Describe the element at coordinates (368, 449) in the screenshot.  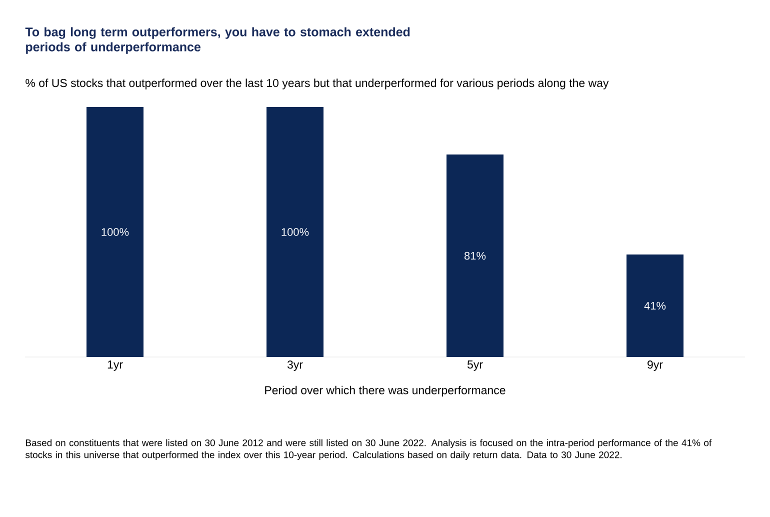
I see `text: Based on constituents that were listed on 30 June 2012 and were still listed on 30 June 2022. Analysis is focused on the intra-period performance of the 41% of stocks in this universe that outperformed the index over this 10-year period. Calculations based on daily return data. Data to 30 June 2022.` at that location.